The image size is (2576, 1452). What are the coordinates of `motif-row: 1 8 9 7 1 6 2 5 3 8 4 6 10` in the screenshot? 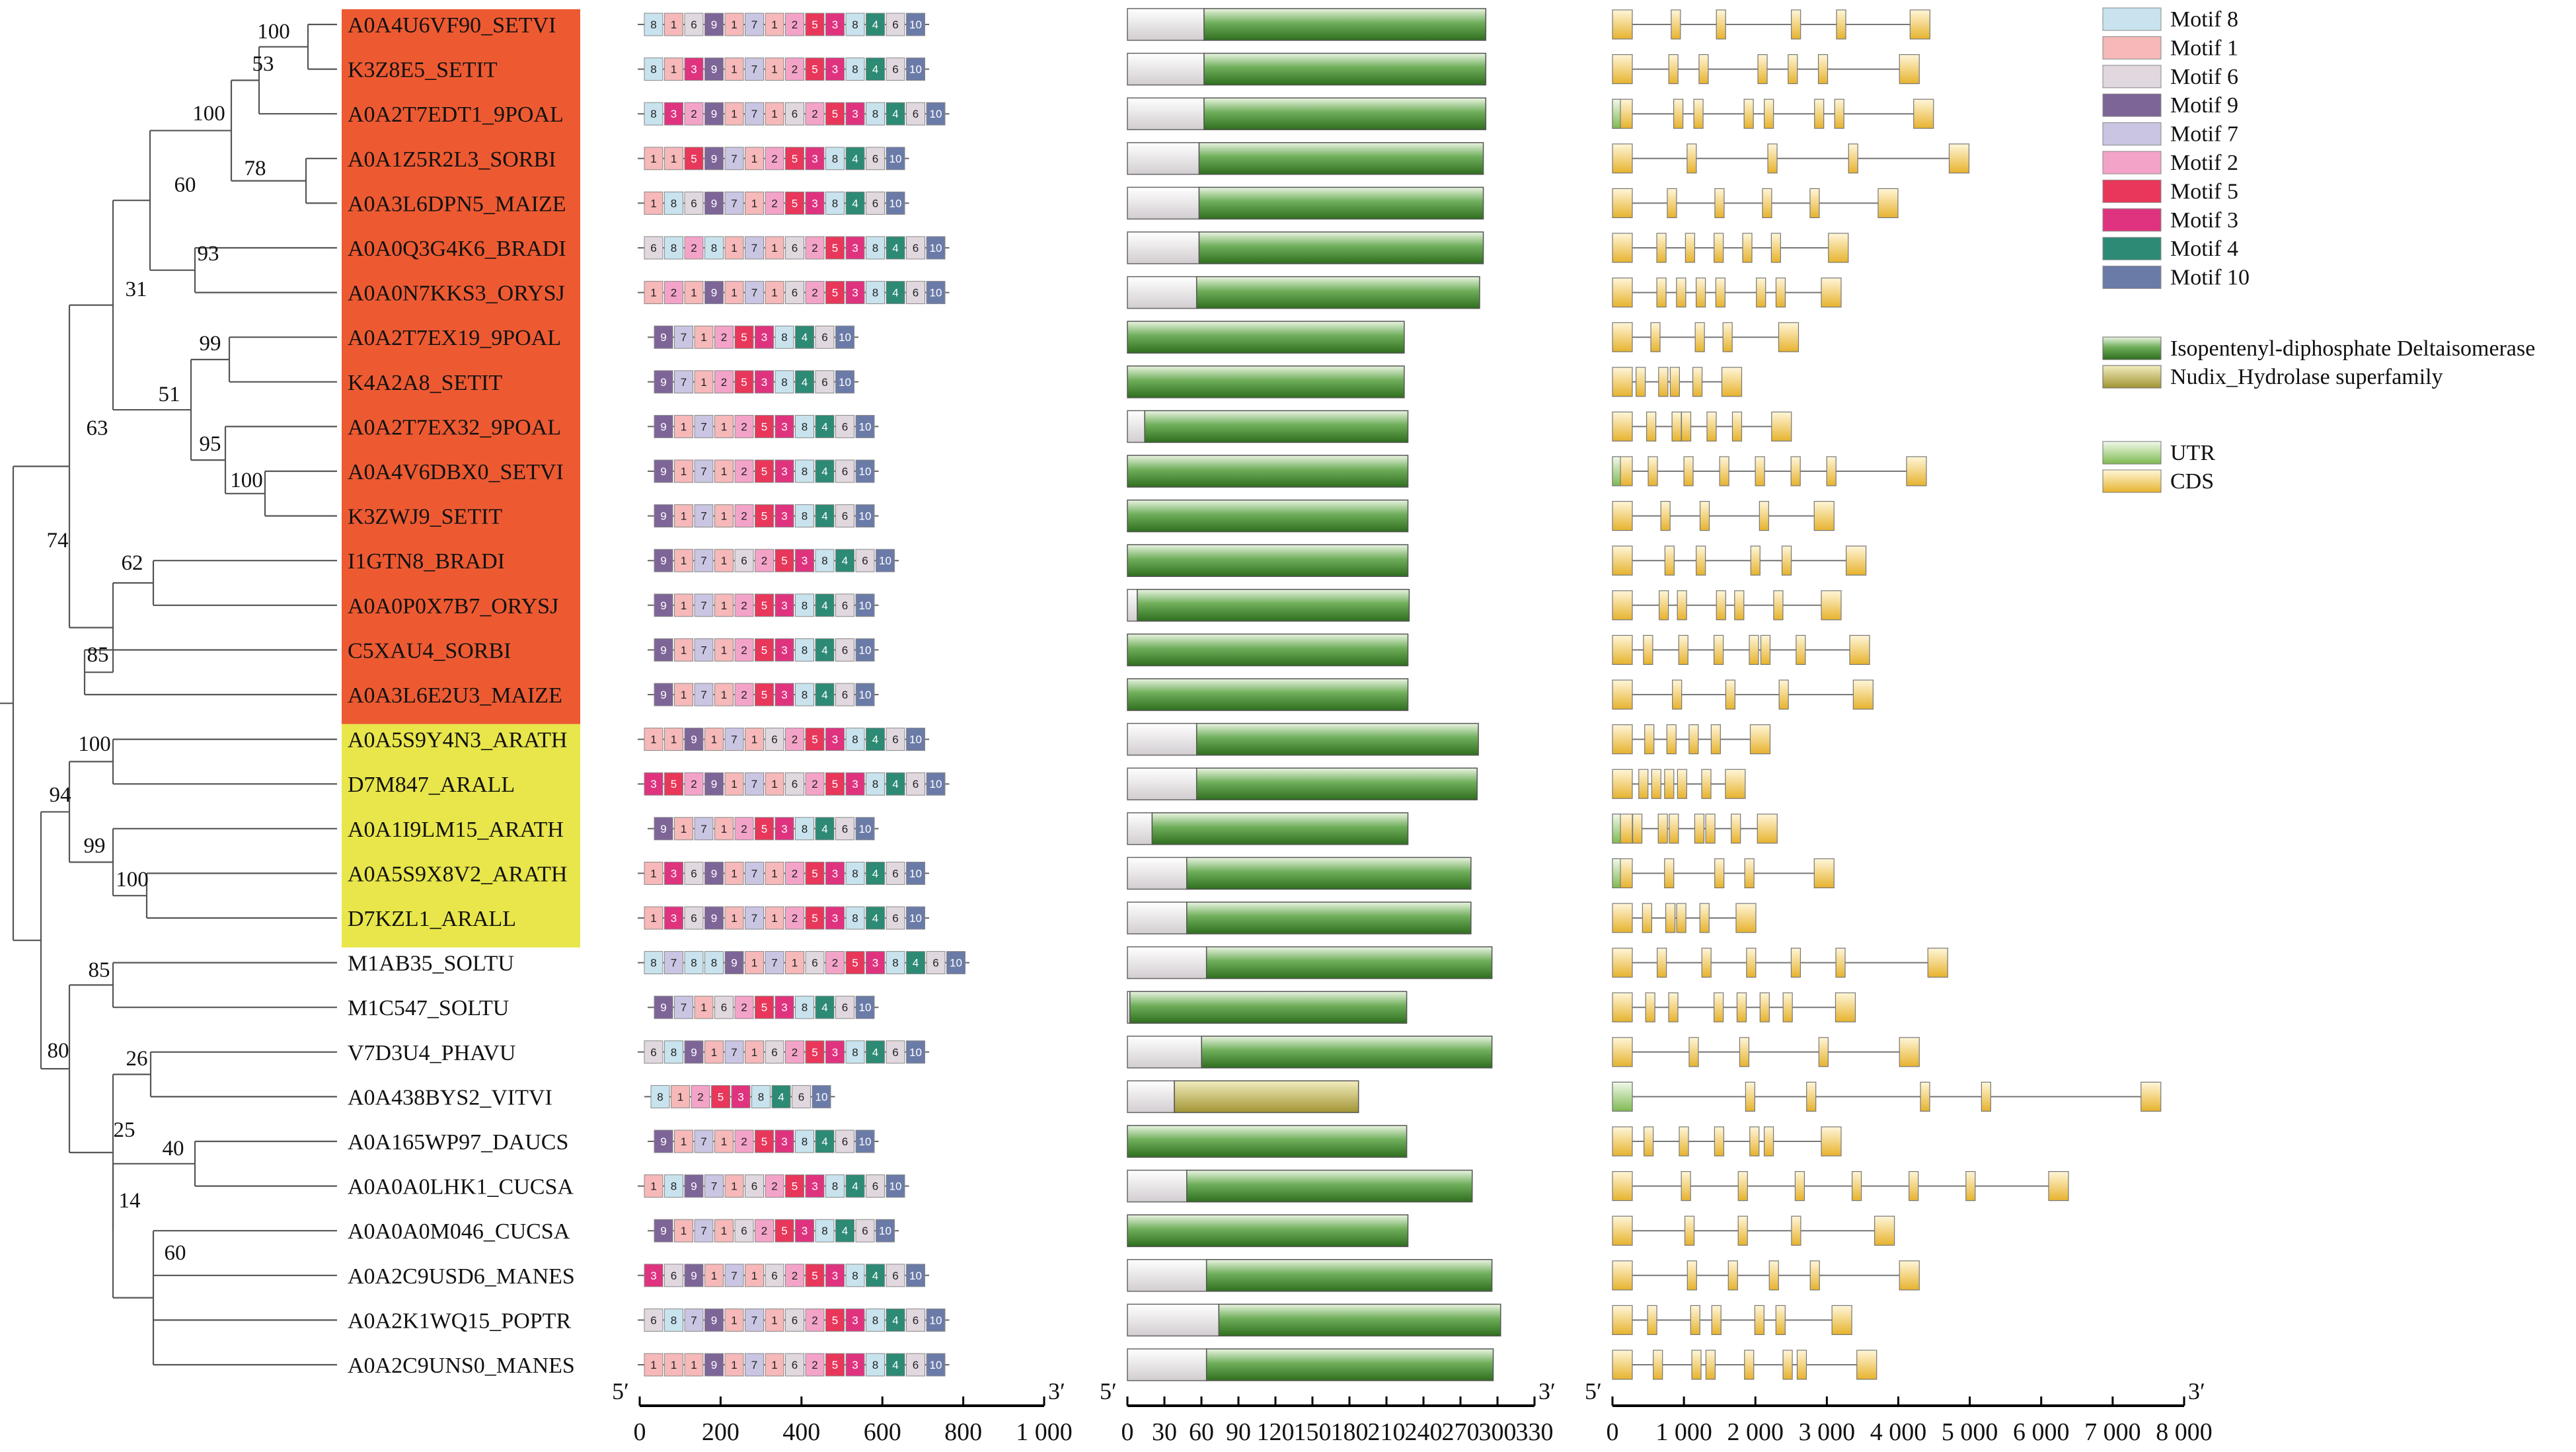 It's located at (773, 1186).